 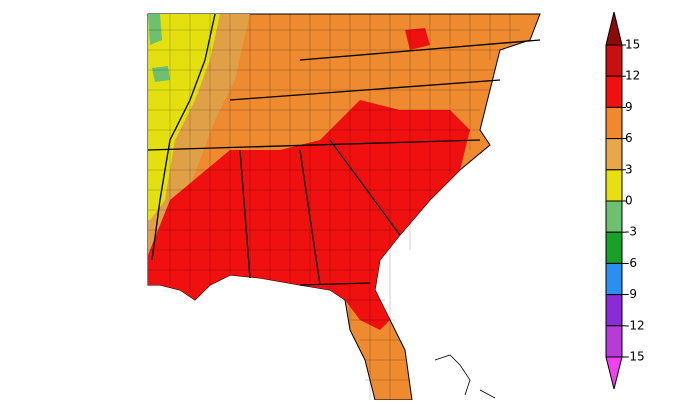 What do you see at coordinates (632, 76) in the screenshot?
I see `tick-label: 12` at bounding box center [632, 76].